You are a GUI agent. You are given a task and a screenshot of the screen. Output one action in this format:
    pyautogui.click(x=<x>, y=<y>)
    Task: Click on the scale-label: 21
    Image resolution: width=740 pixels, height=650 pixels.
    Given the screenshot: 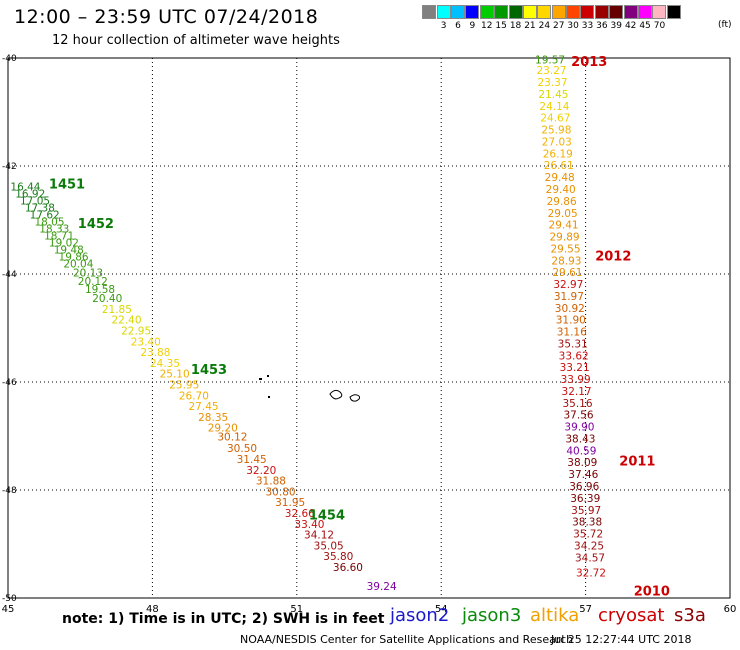 What is the action you would take?
    pyautogui.click(x=530, y=26)
    